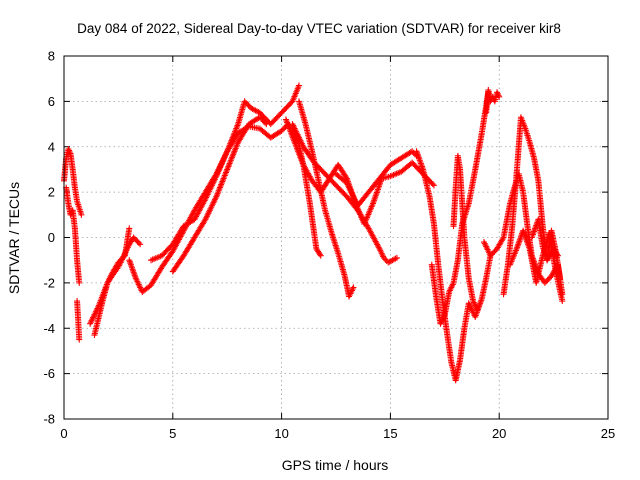 This screenshot has height=480, width=640. I want to click on y-tick-label: -4, so click(49, 328).